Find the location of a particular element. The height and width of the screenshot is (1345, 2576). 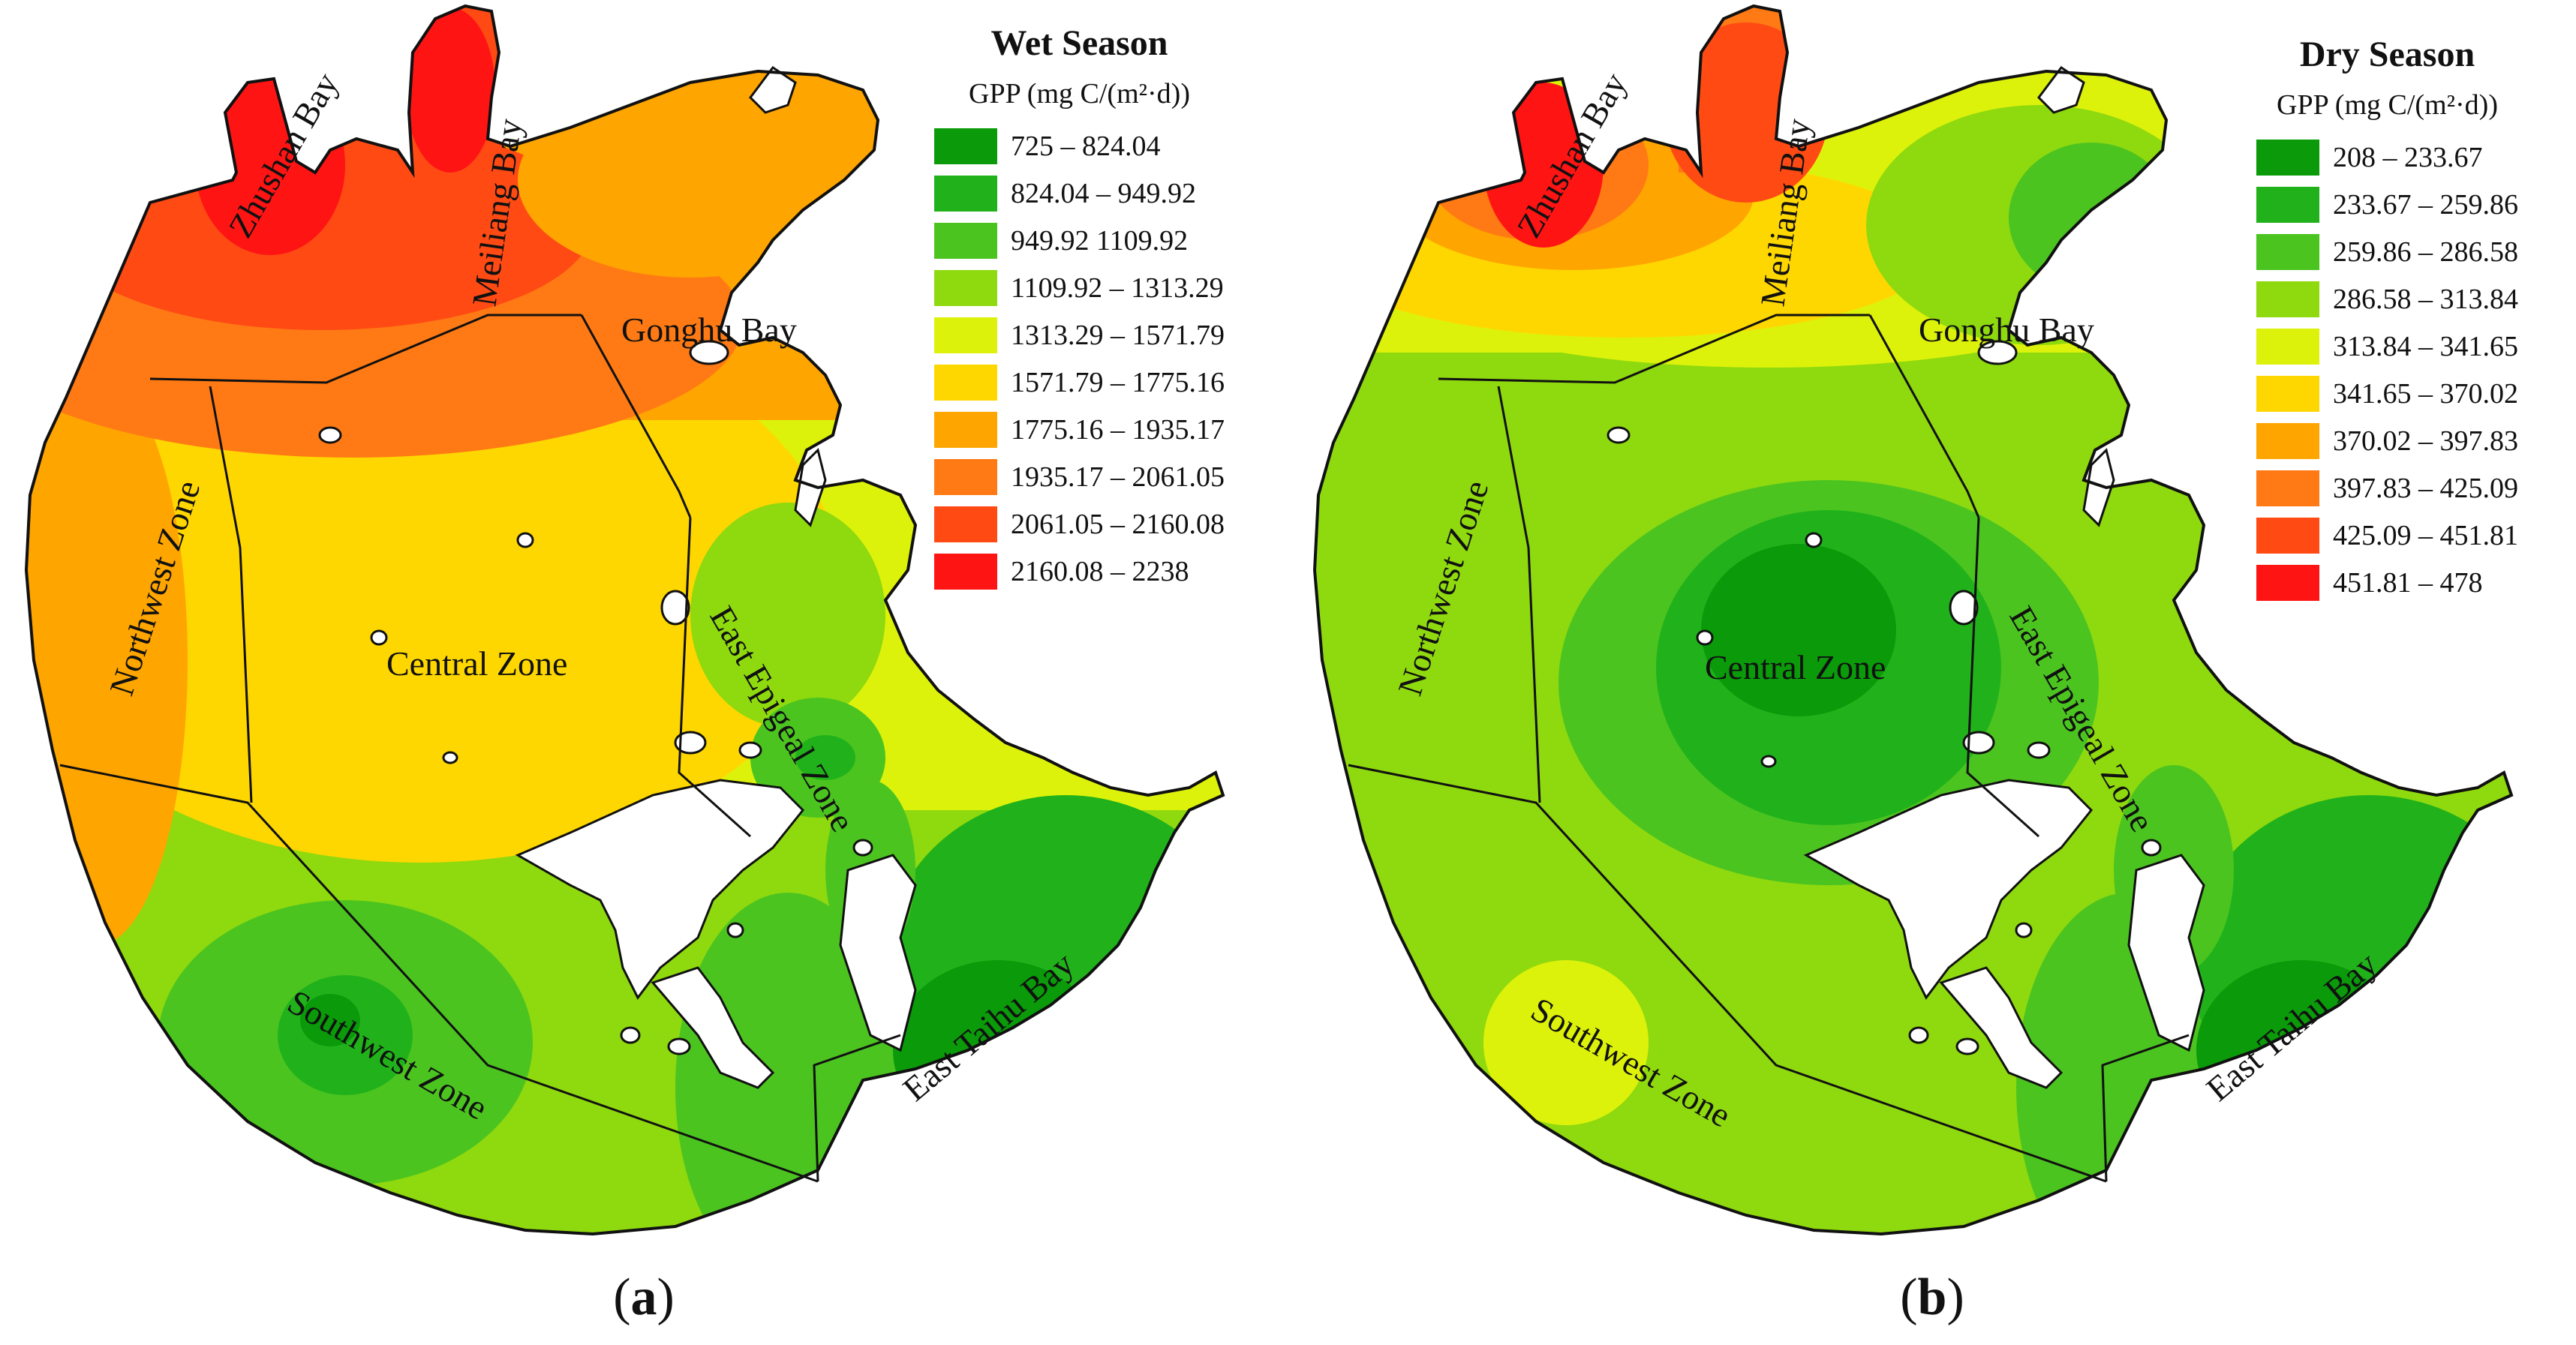

legend-row: 259.86 – 286.58 is located at coordinates (2387, 251).